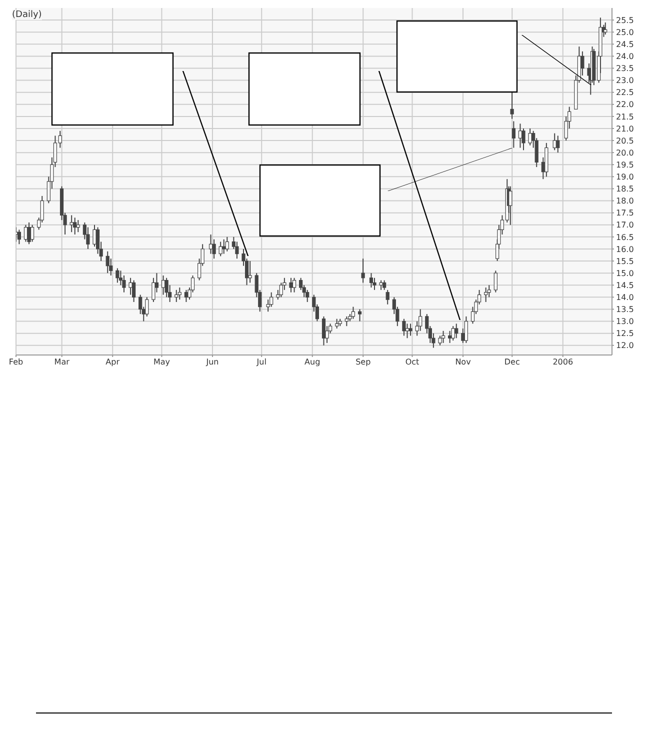  What do you see at coordinates (563, 362) in the screenshot?
I see `x-tick-label: 2006` at bounding box center [563, 362].